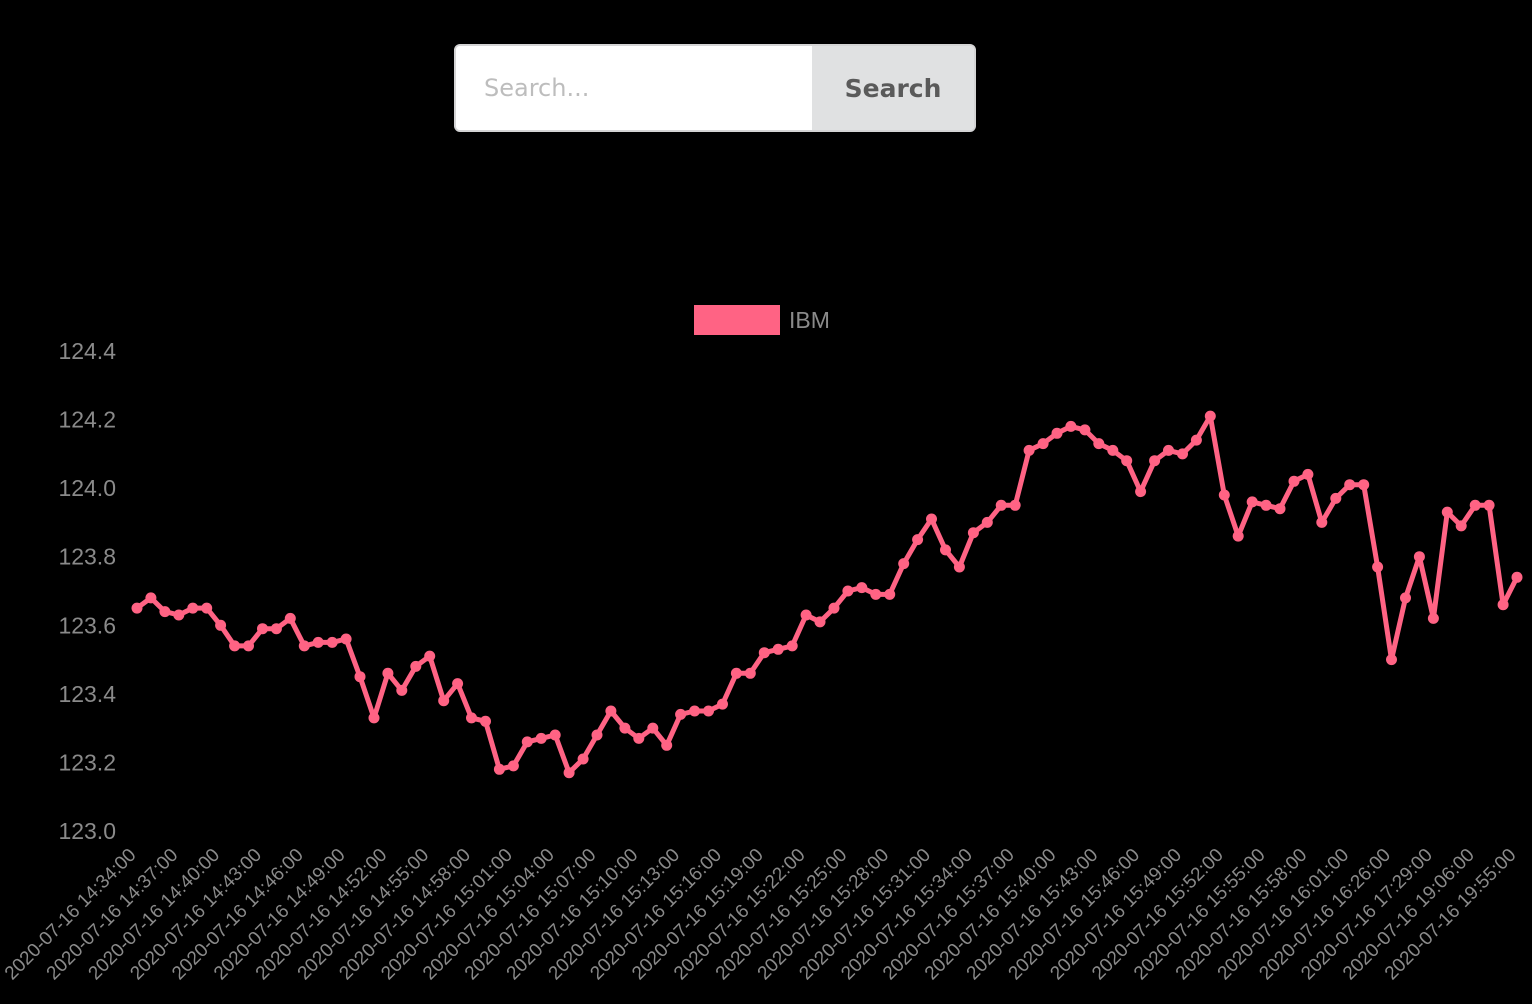 The height and width of the screenshot is (1004, 1532). I want to click on search-input, so click(634, 88).